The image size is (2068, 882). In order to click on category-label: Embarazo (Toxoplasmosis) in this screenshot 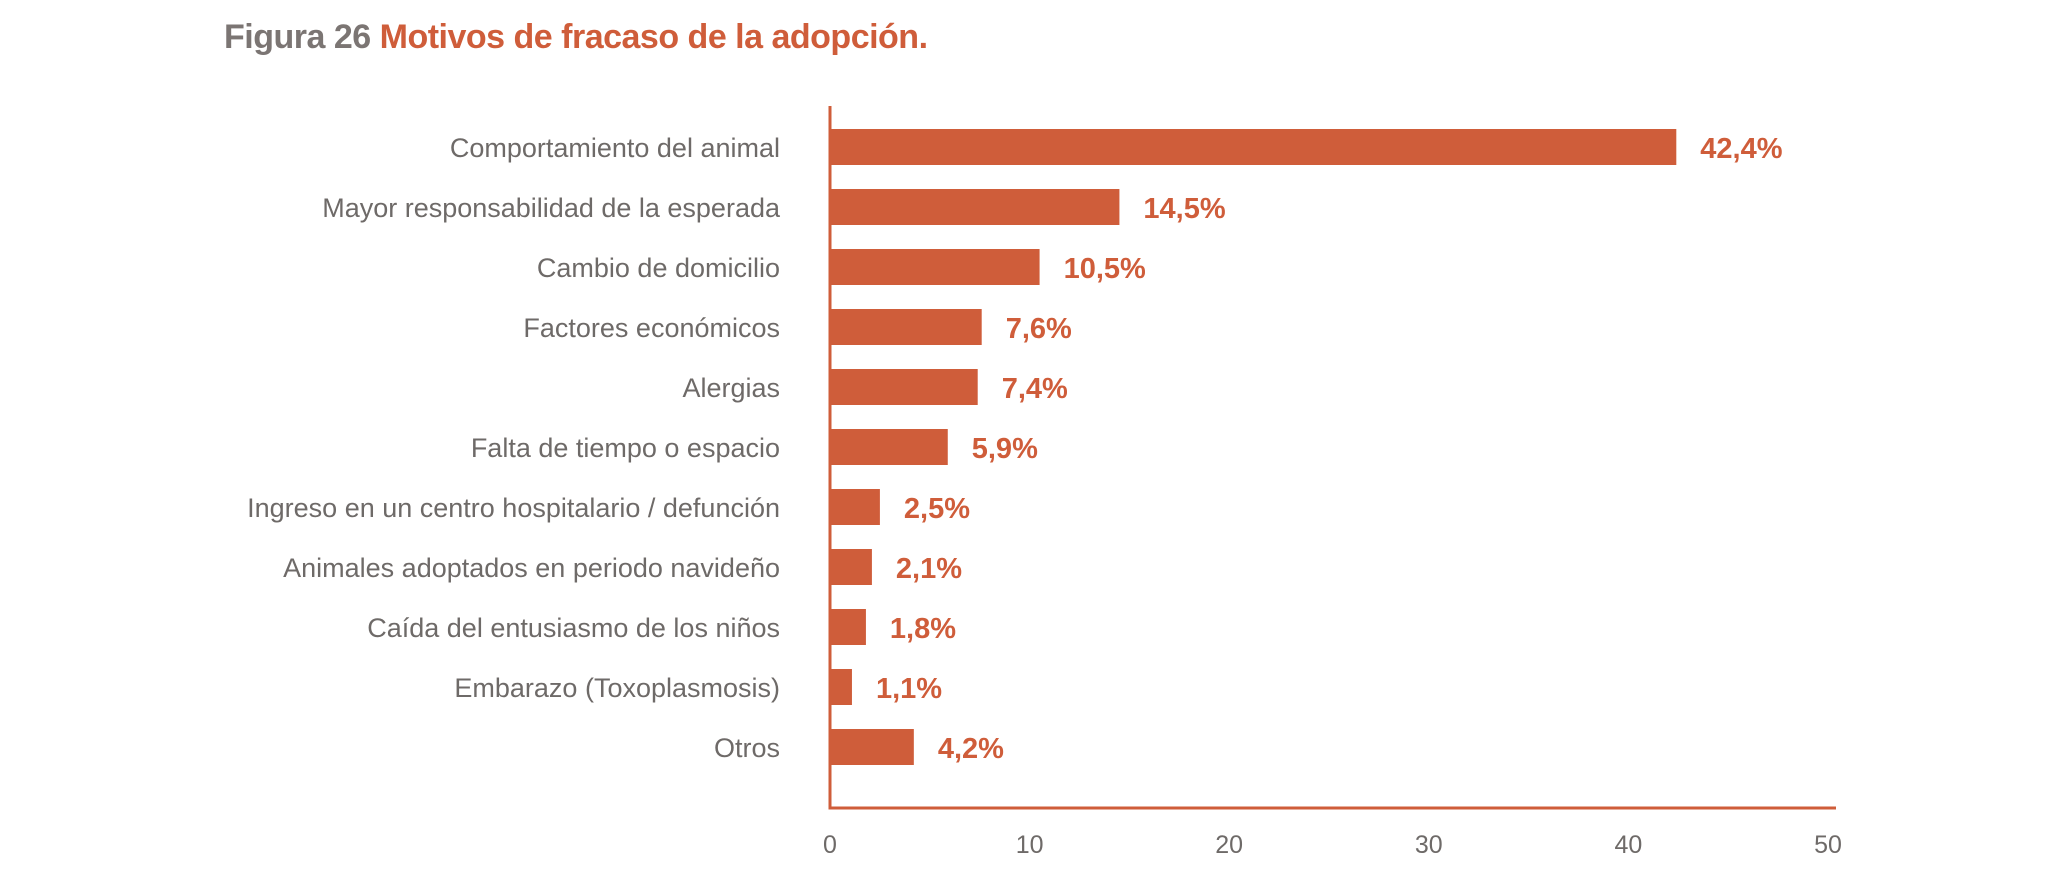, I will do `click(617, 688)`.